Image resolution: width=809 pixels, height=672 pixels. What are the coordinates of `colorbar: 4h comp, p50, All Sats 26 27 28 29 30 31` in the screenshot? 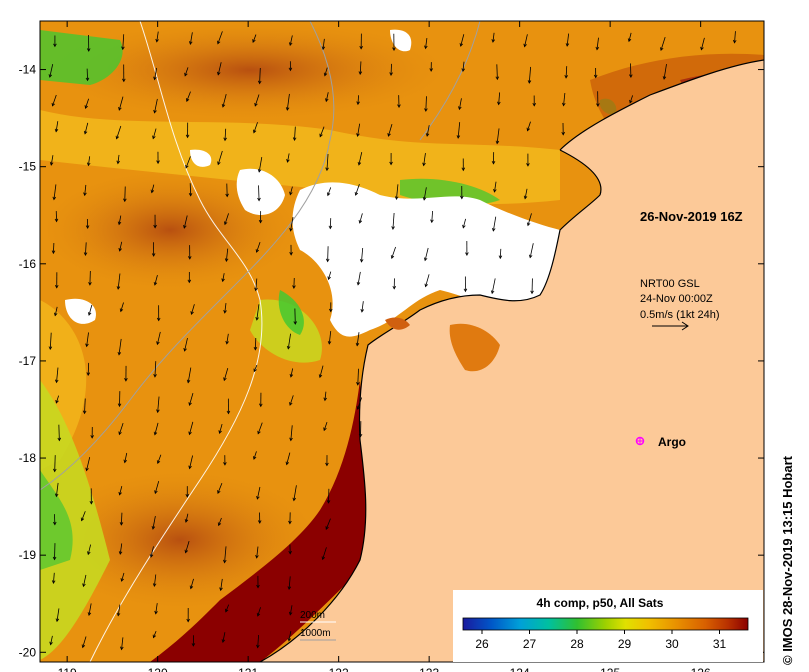 It's located at (608, 626).